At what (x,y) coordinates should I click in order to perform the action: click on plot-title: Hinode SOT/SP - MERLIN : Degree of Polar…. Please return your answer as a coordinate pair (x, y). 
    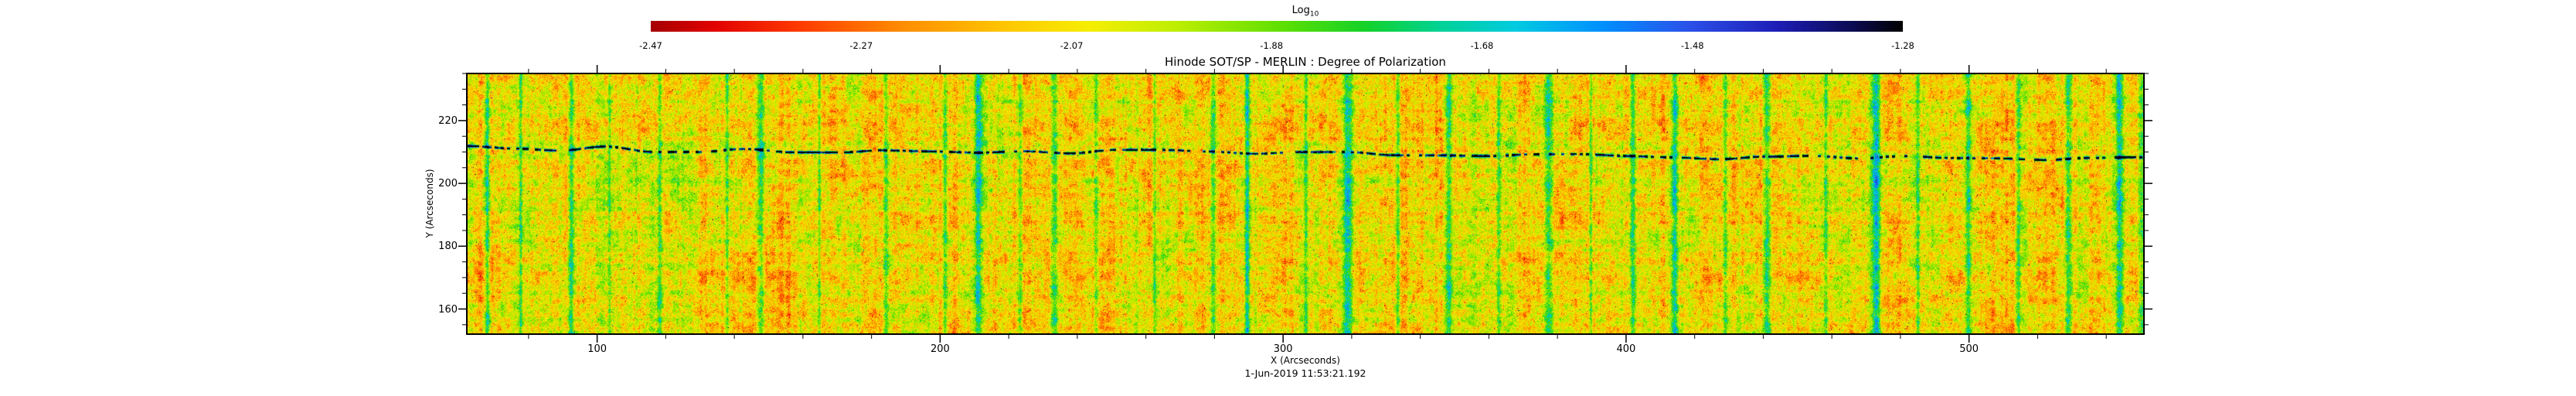
    Looking at the image, I should click on (1305, 62).